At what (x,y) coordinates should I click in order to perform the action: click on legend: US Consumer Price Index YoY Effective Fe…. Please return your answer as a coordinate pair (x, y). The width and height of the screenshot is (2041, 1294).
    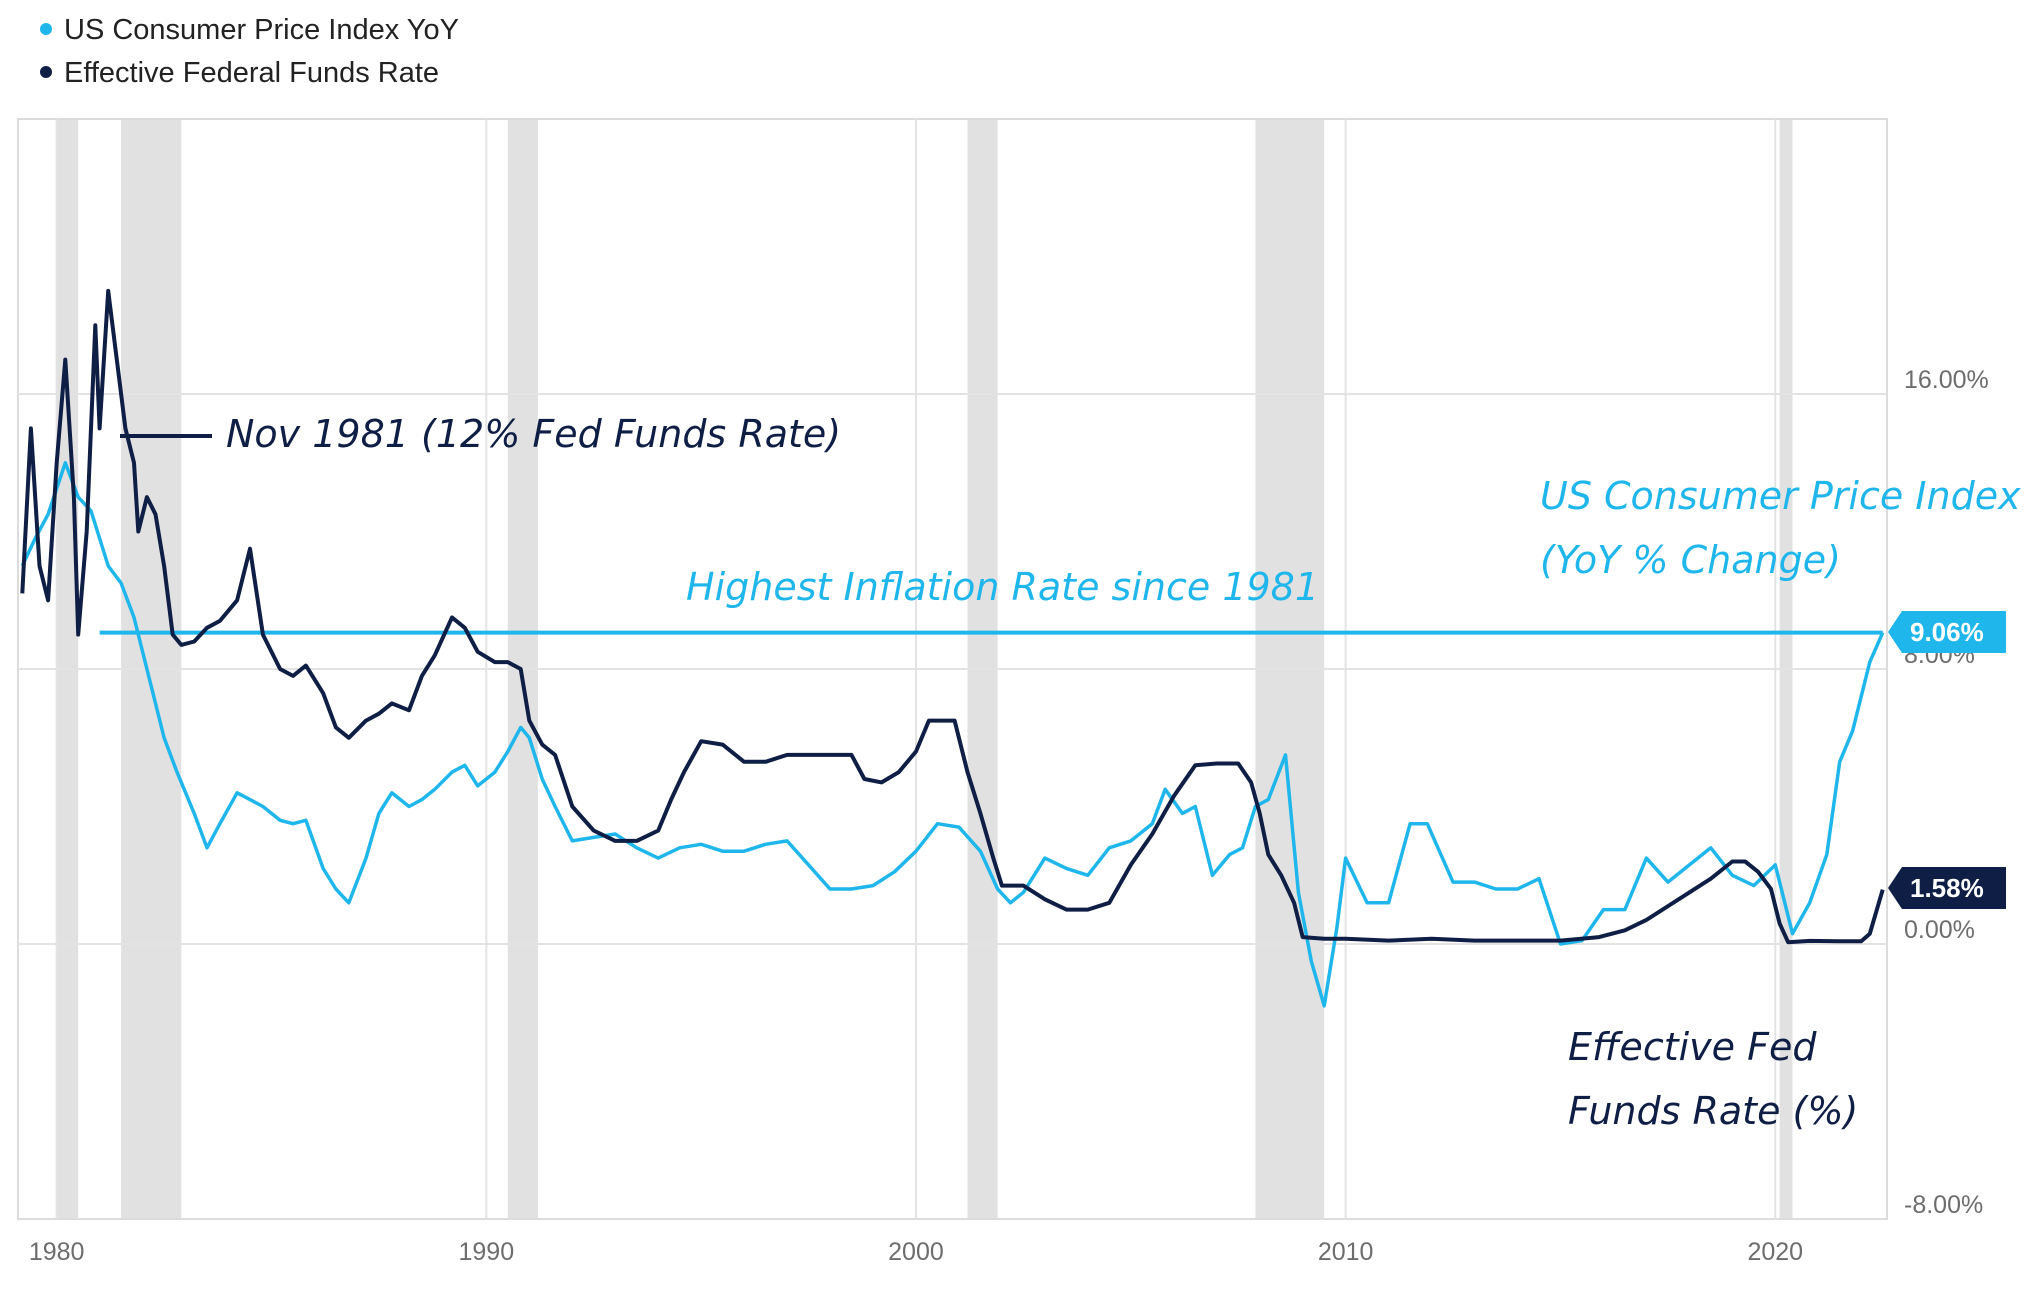
    Looking at the image, I should click on (249, 51).